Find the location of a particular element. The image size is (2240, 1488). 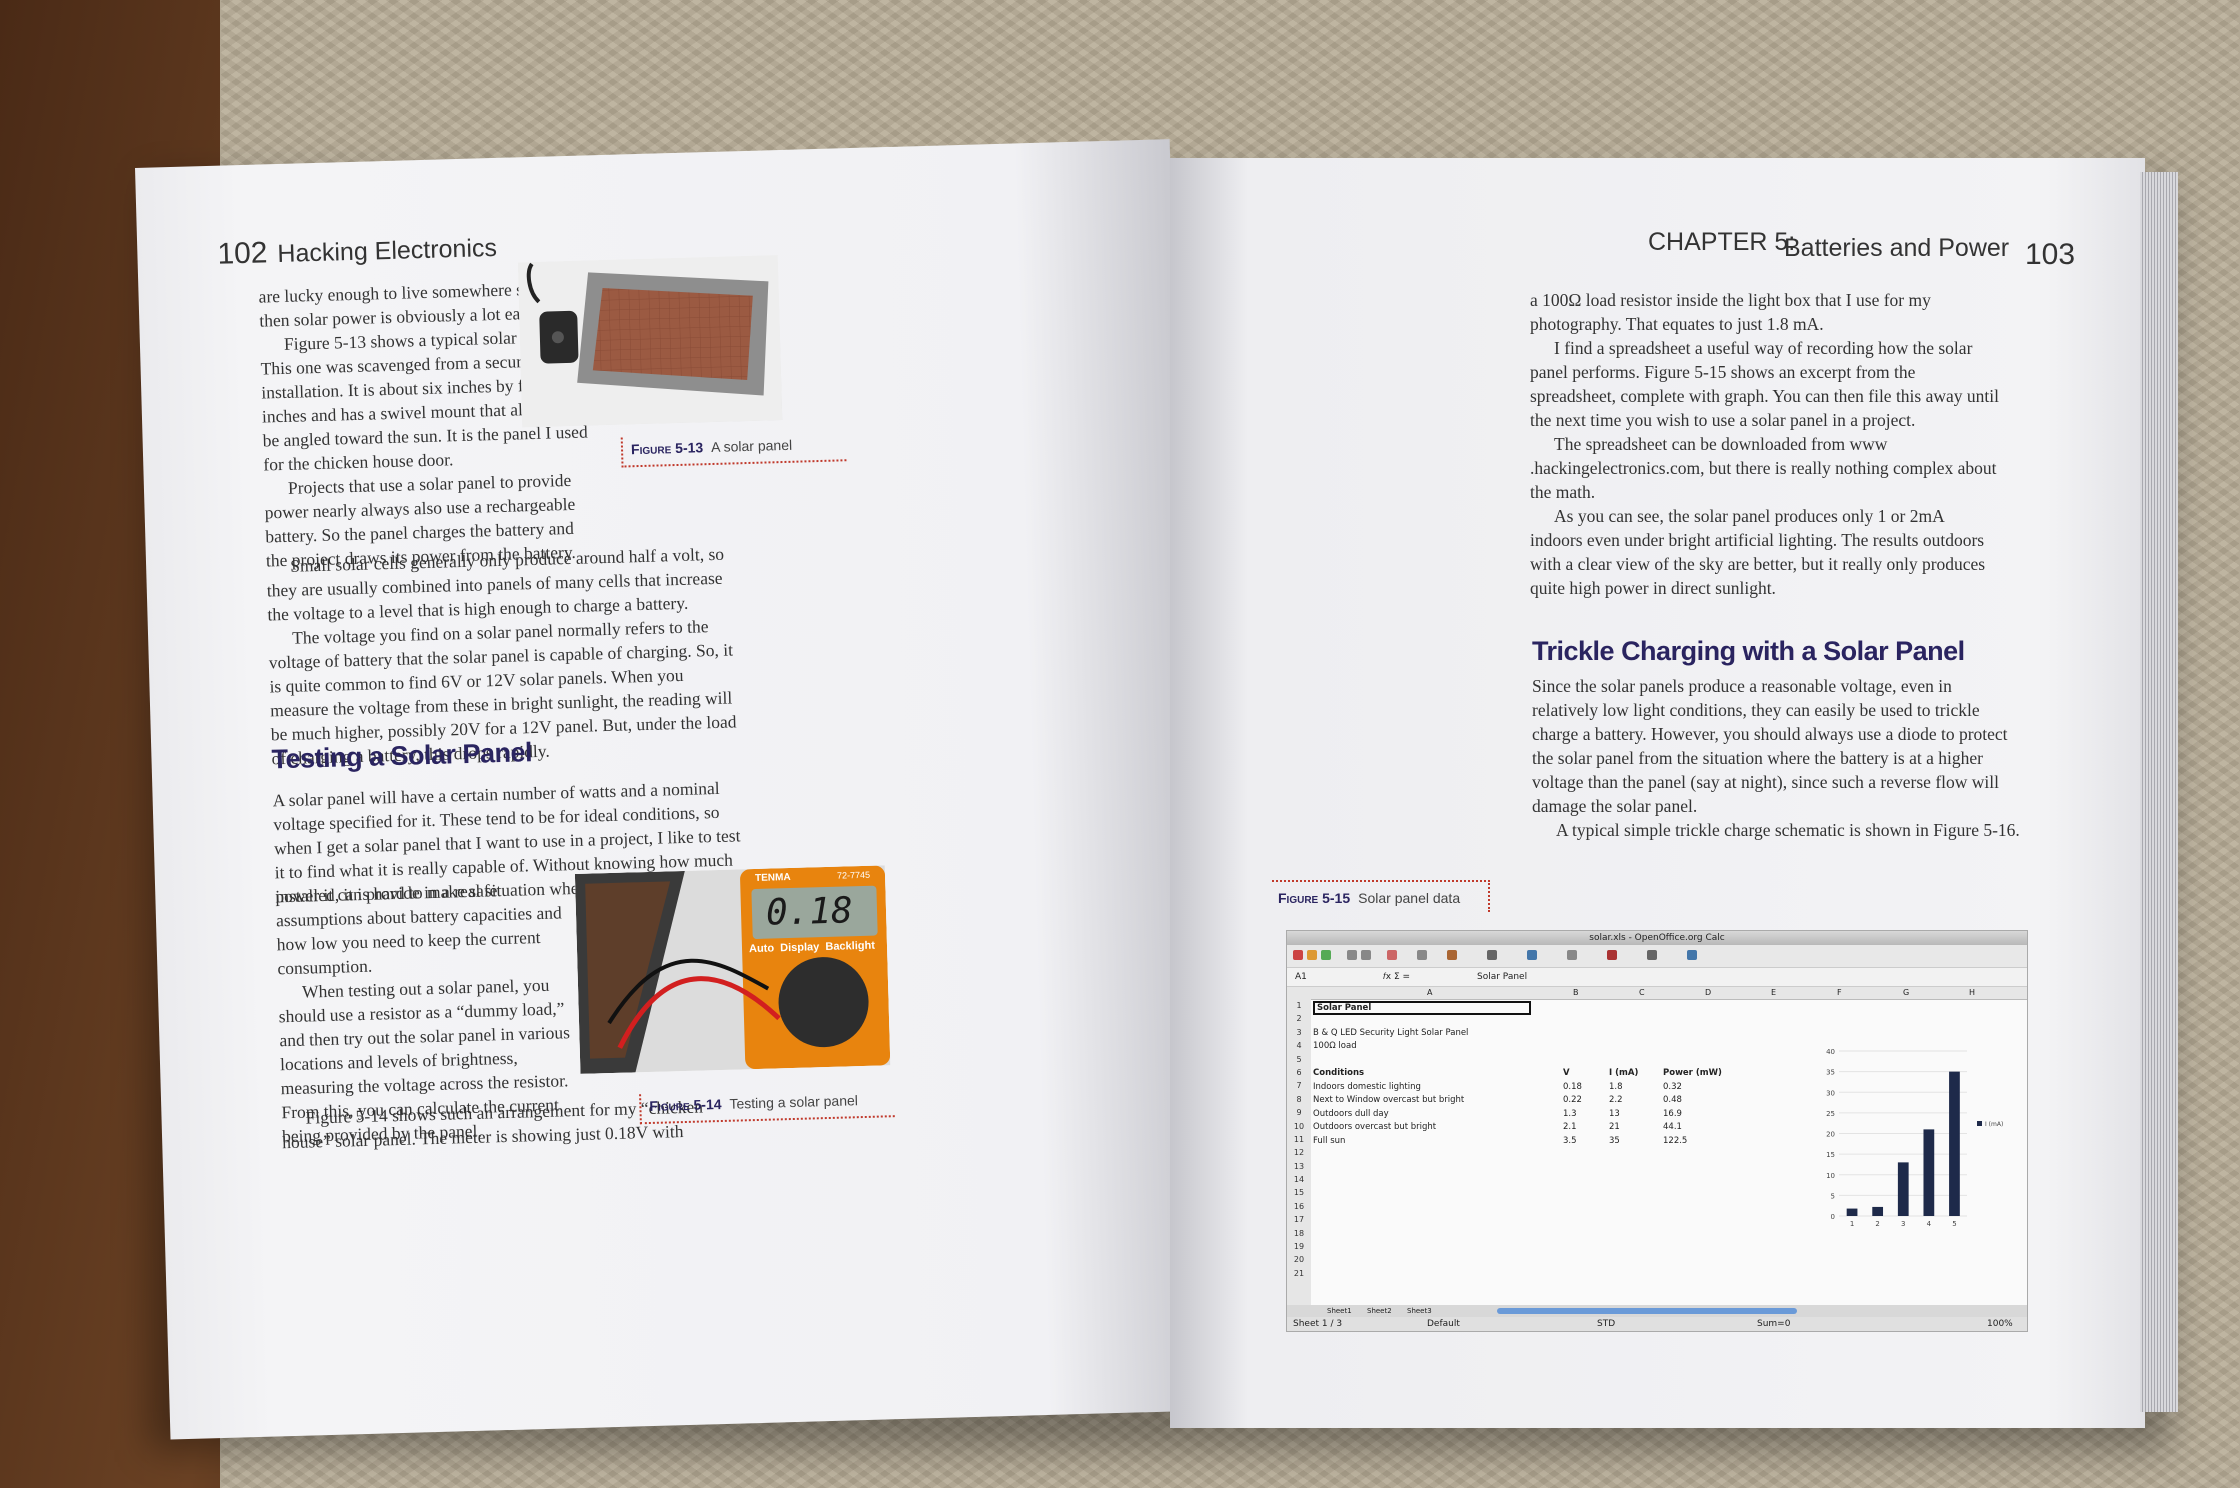

formula-bar: A1 𝑓x Σ = Solar Panel is located at coordinates (1657, 977).